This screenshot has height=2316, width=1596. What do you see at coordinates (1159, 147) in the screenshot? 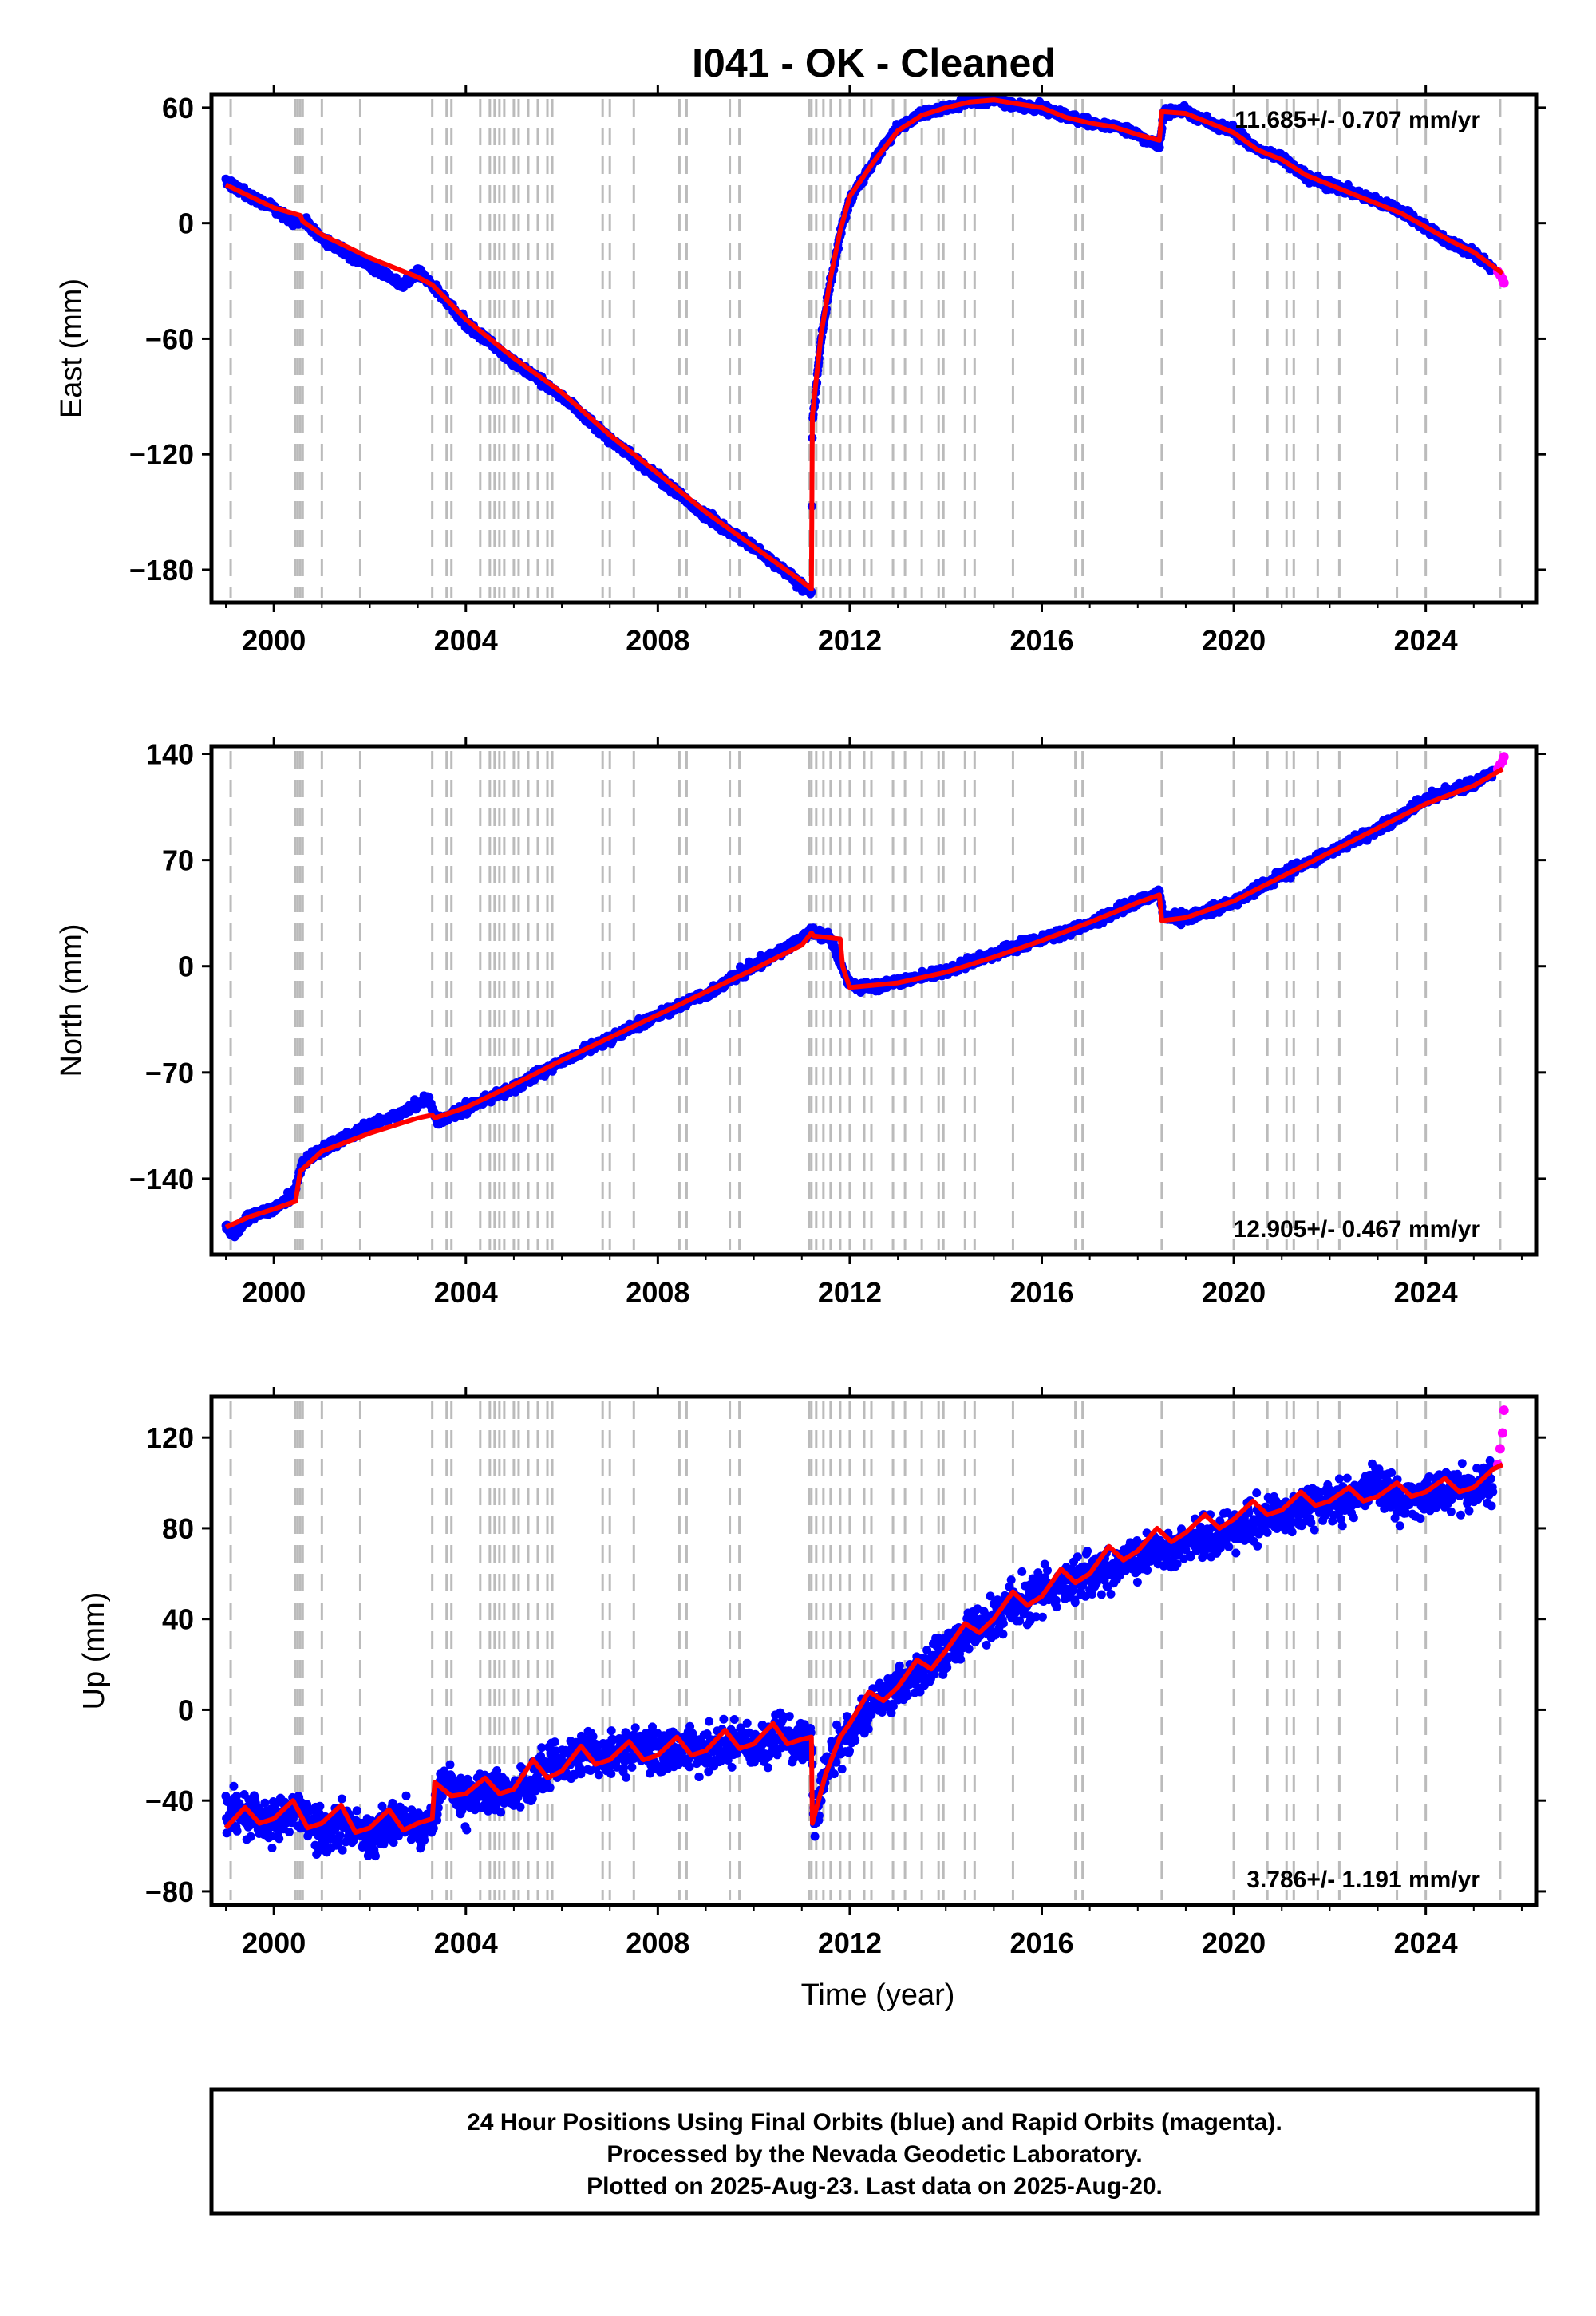
I see `final-orbit-point` at bounding box center [1159, 147].